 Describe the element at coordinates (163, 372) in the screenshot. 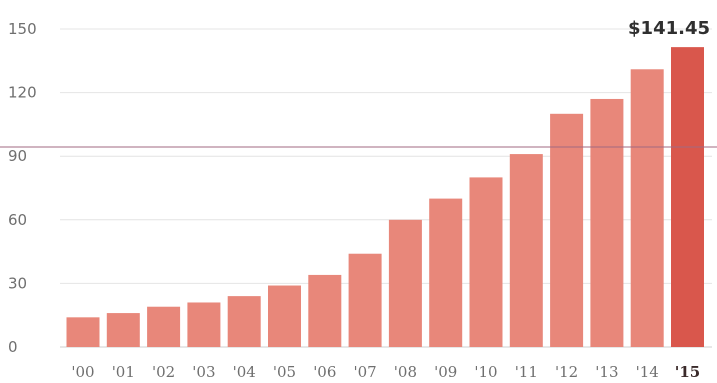

I see `x-tick-label: '02` at that location.